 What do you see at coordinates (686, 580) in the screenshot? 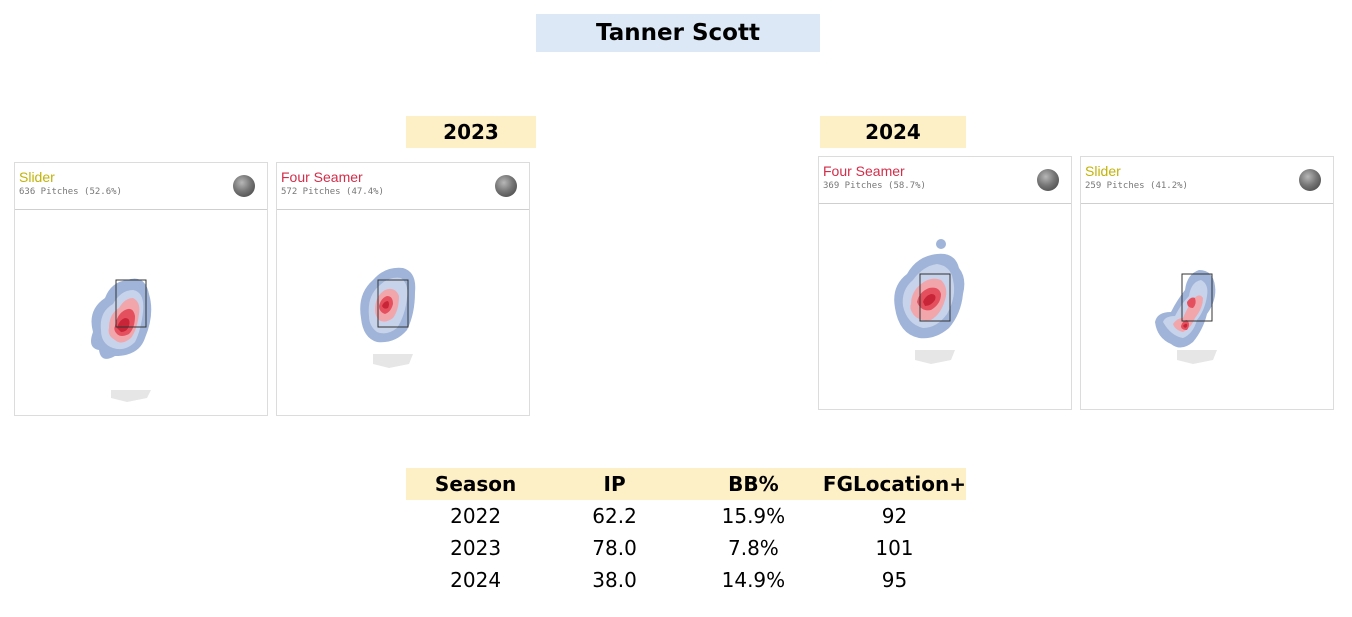
I see `table-row: 2024 38.0 14.9% 95` at bounding box center [686, 580].